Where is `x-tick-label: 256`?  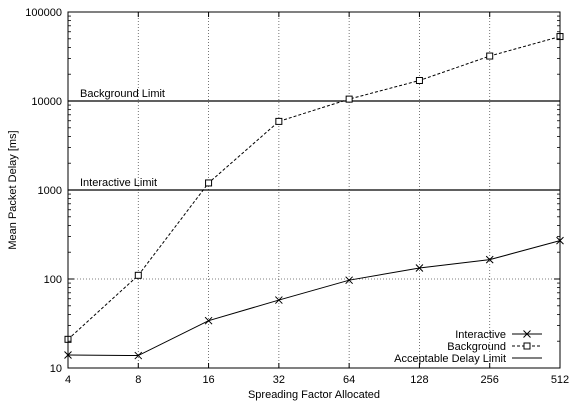
x-tick-label: 256 is located at coordinates (490, 380).